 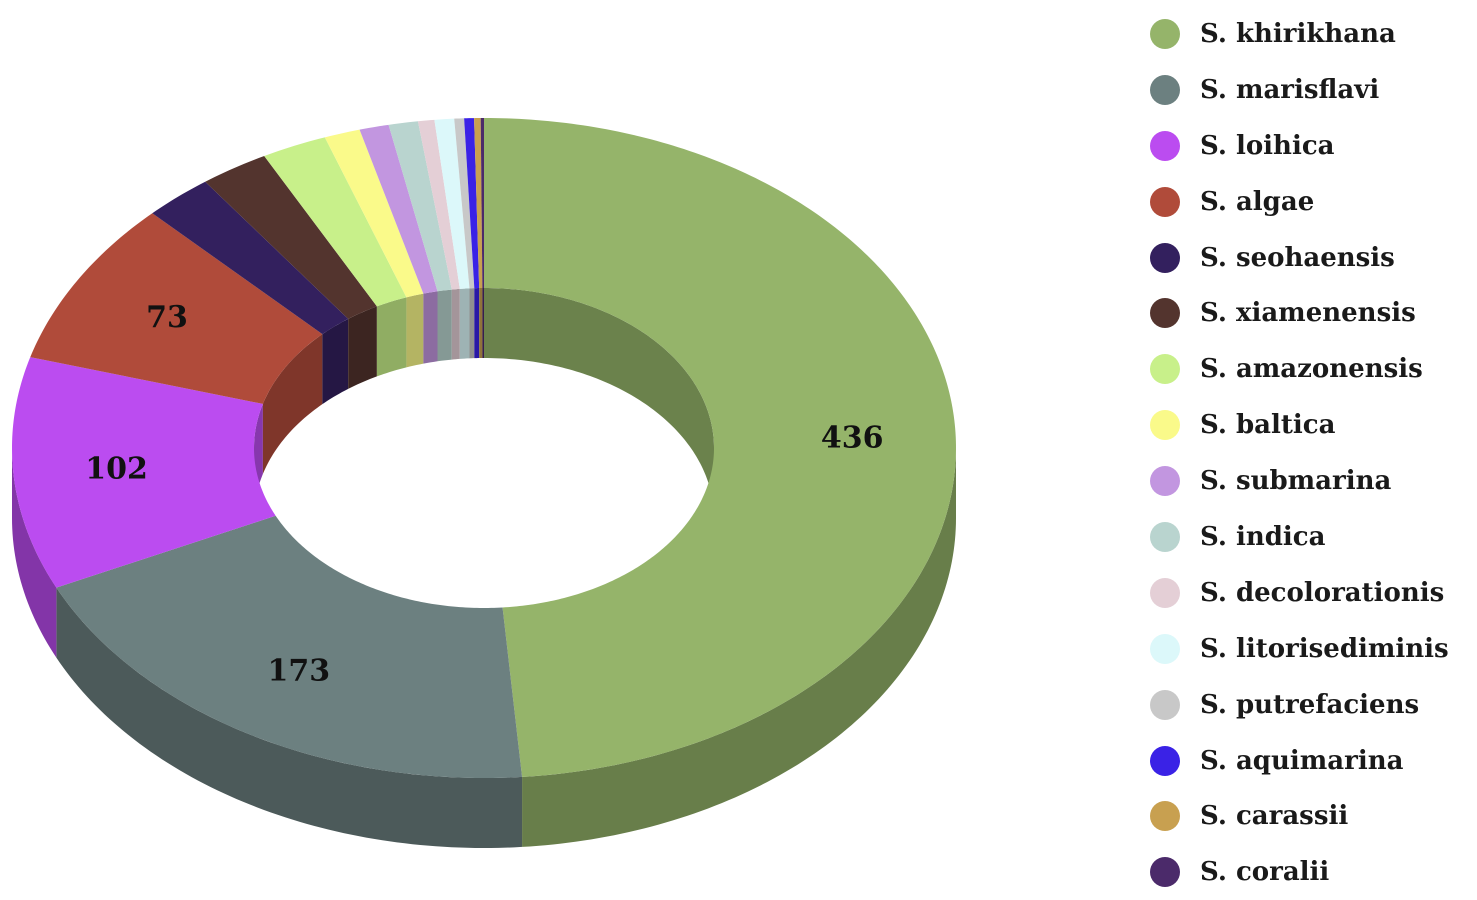 I want to click on legend-item: S. litorisediminis, so click(x=1313, y=649).